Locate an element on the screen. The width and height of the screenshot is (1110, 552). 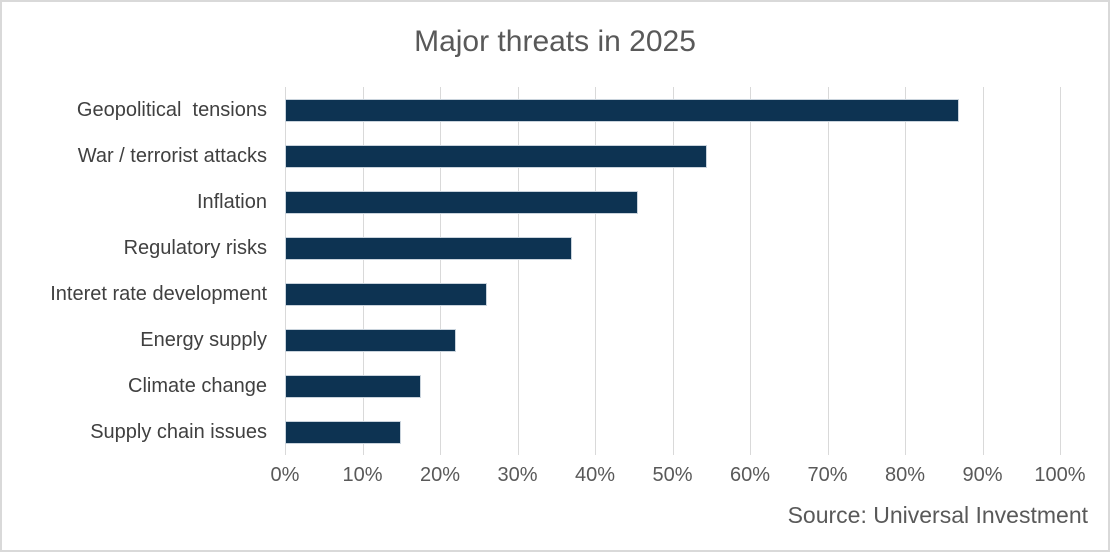
category-label: Geopolitical tensions is located at coordinates (171, 110).